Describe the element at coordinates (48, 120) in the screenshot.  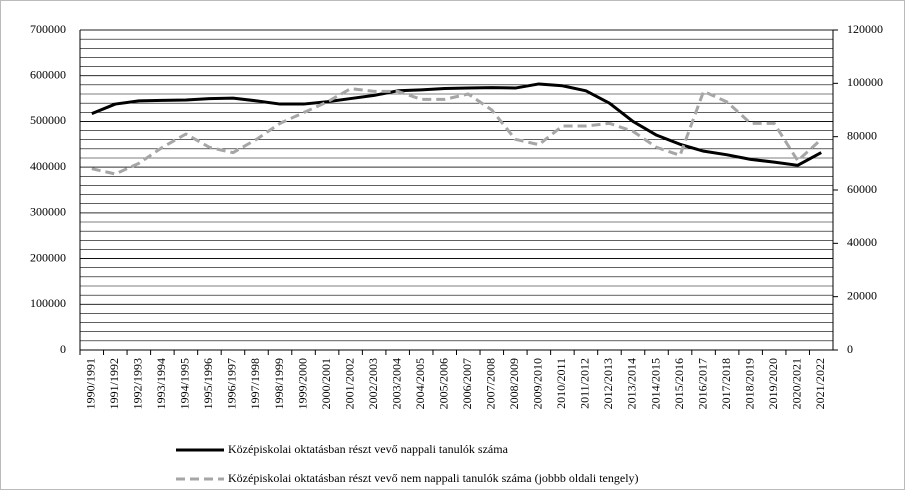
I see `y-tick-label: 500000` at that location.